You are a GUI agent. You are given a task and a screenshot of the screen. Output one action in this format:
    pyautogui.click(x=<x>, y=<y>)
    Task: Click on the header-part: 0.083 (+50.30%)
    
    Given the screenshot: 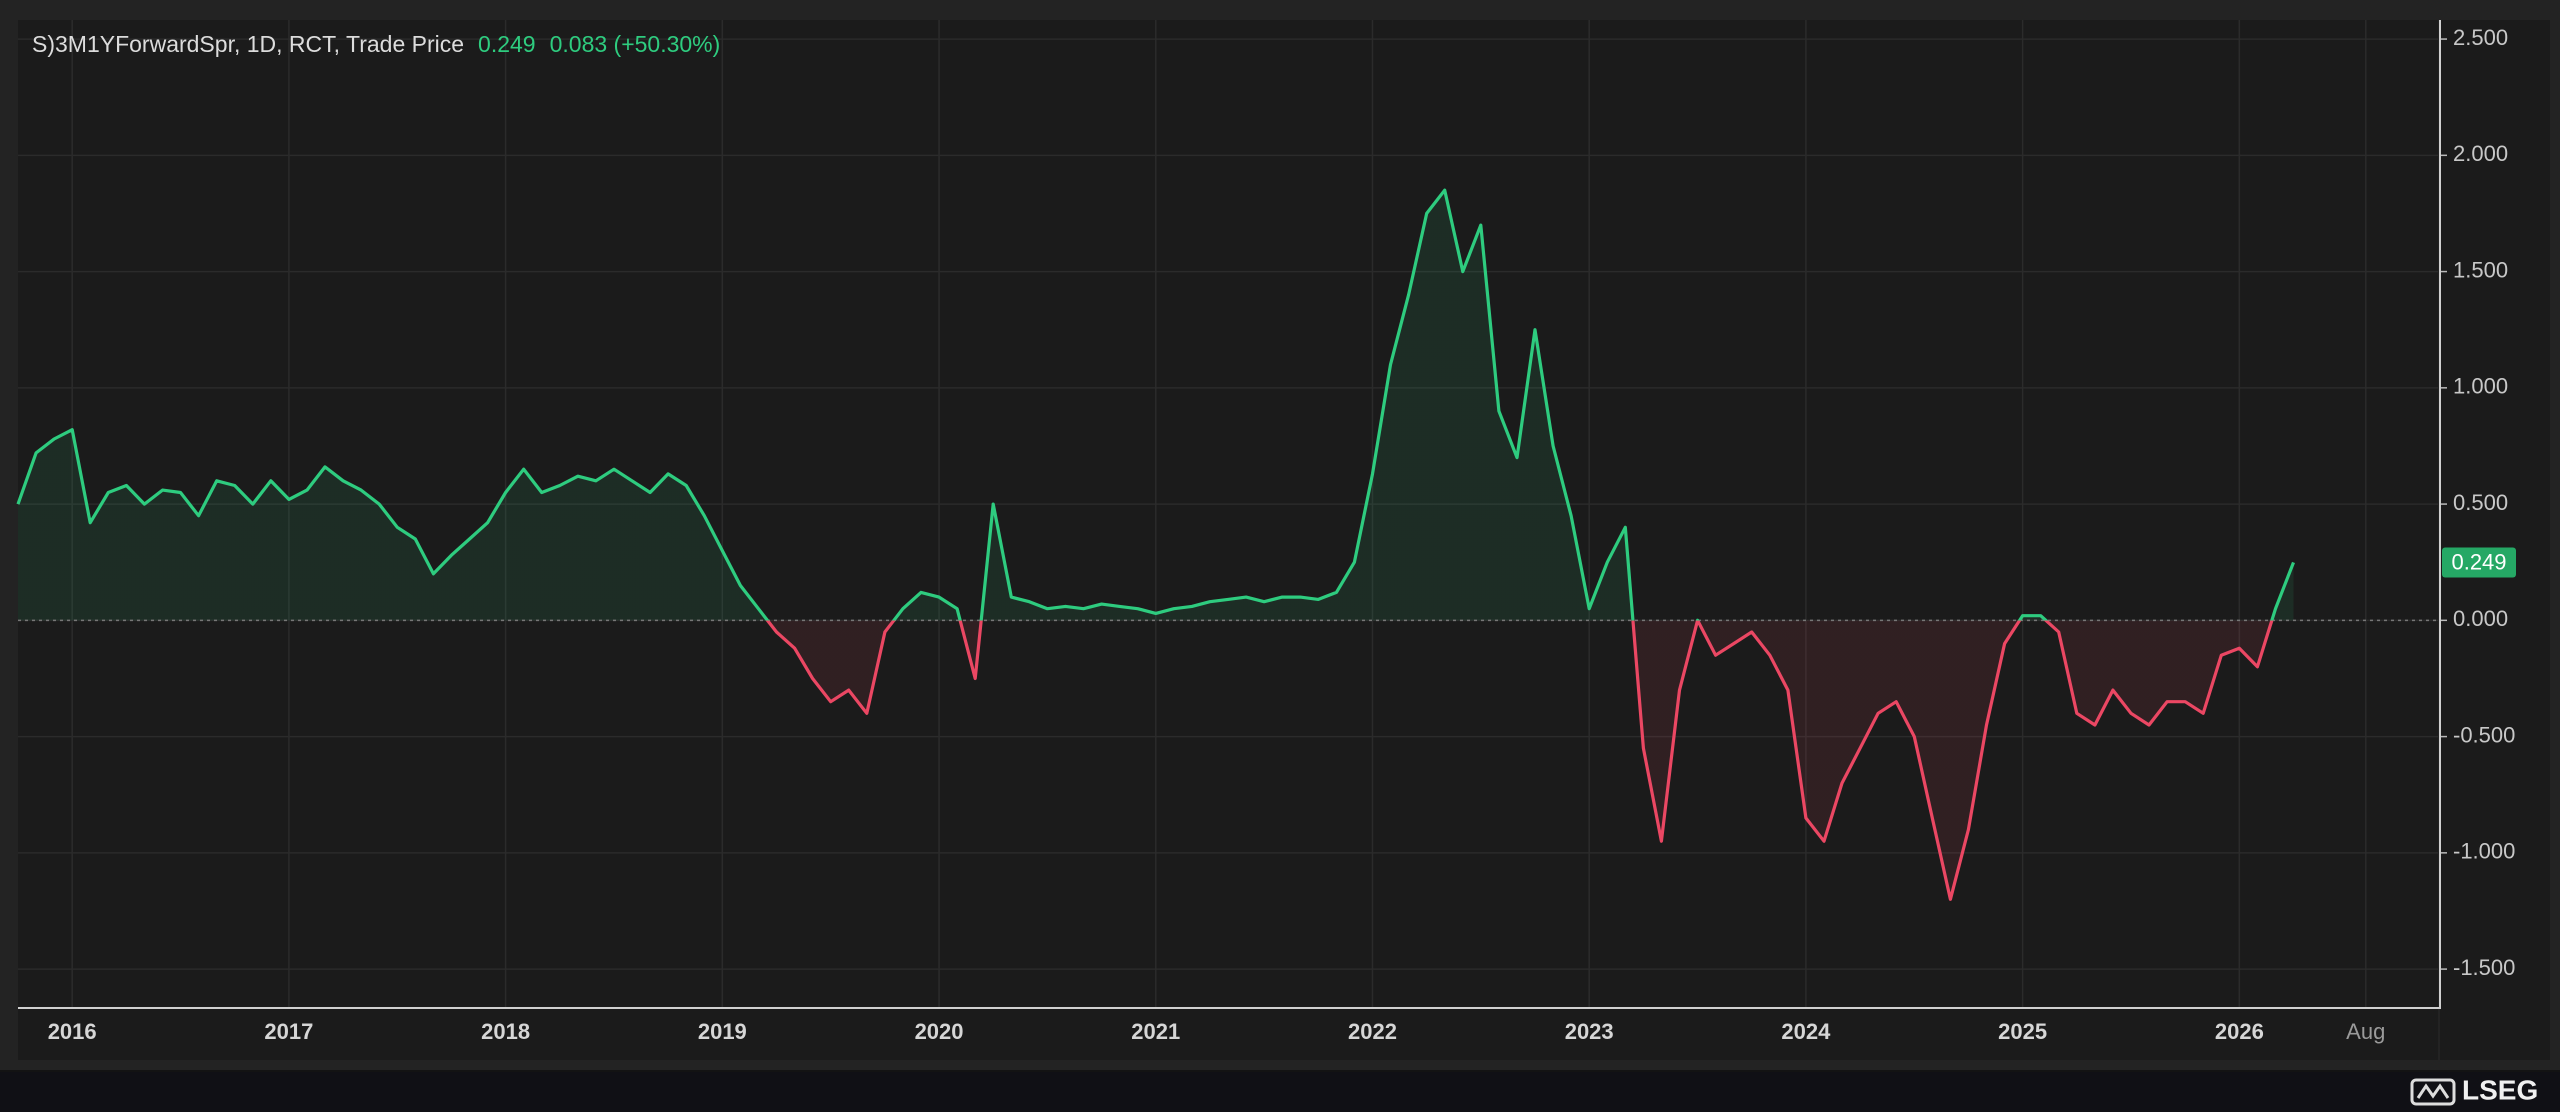 What is the action you would take?
    pyautogui.click(x=635, y=44)
    